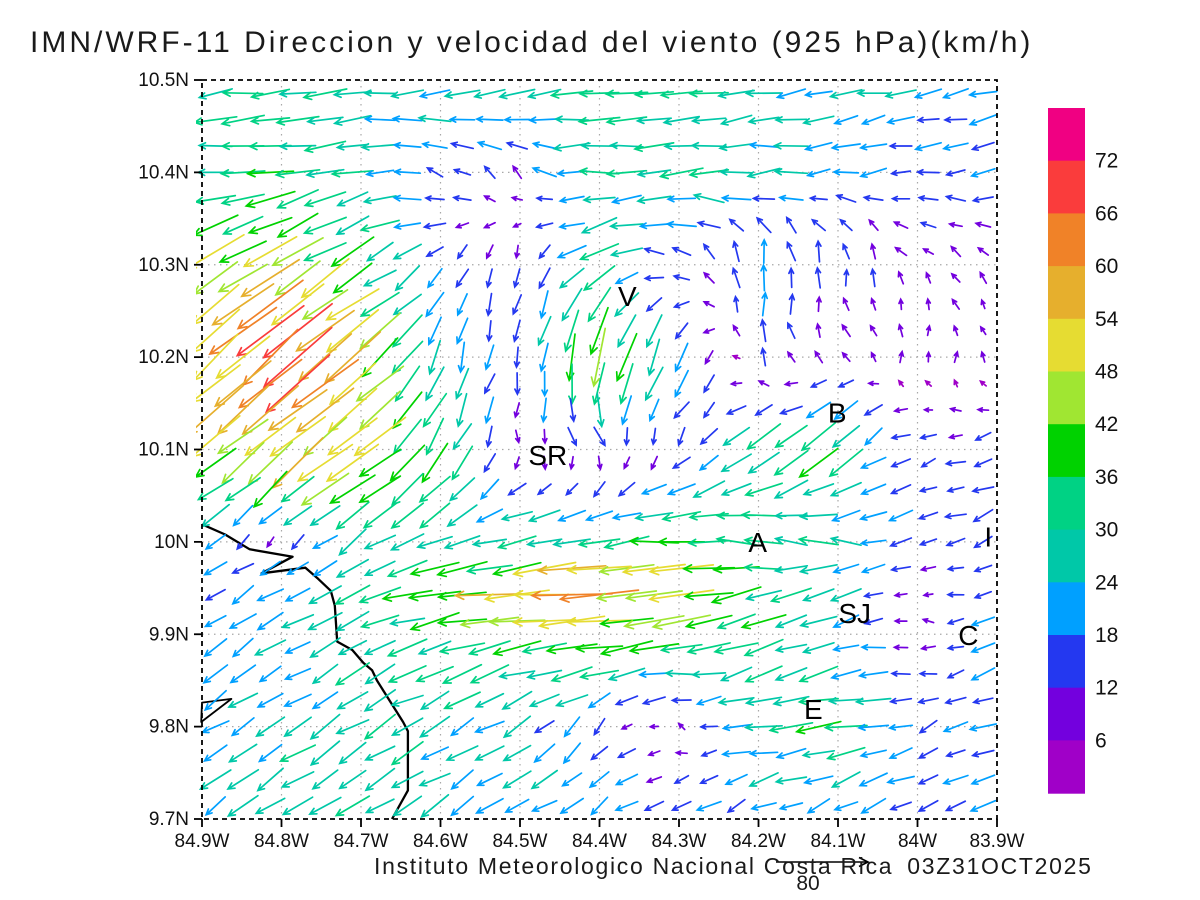 This screenshot has width=1200, height=900. Describe the element at coordinates (305, 671) in the screenshot. I see `coastline-main` at that location.